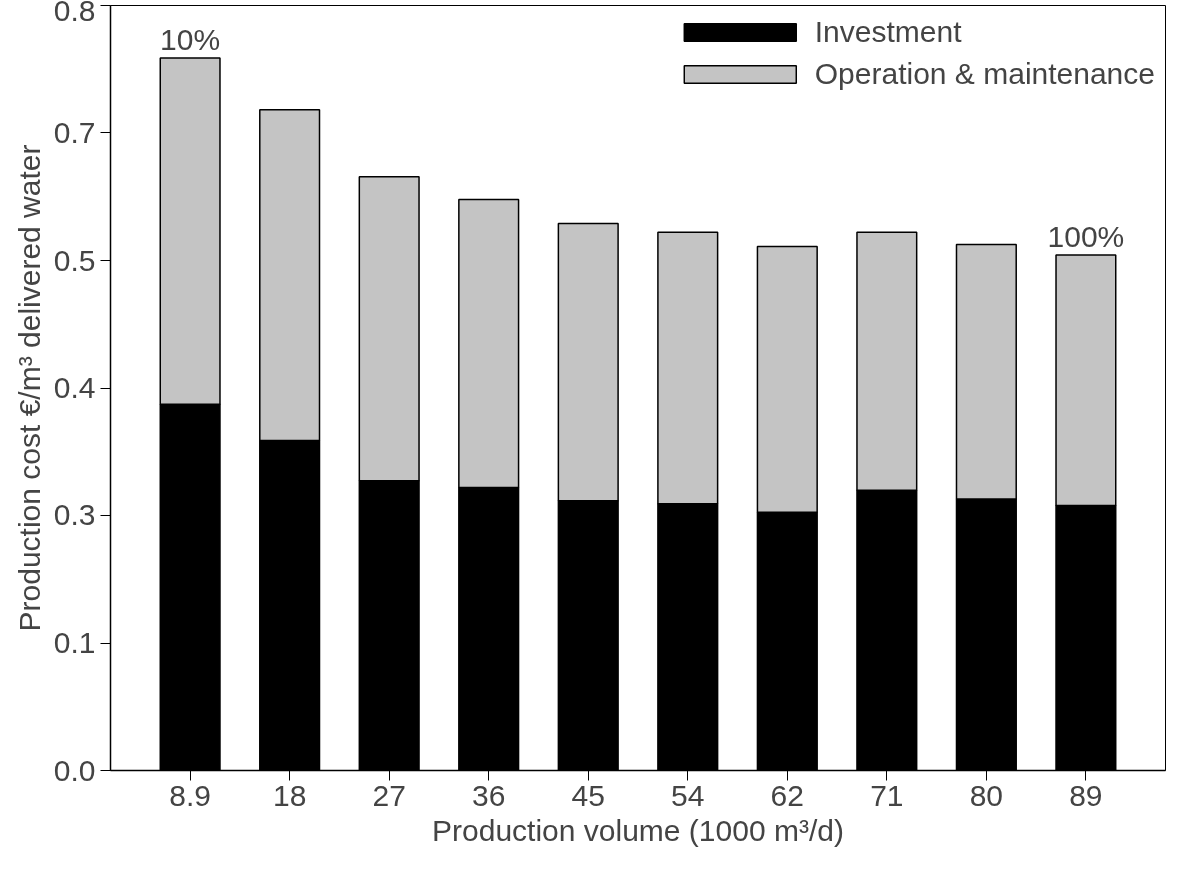 This screenshot has width=1183, height=896. Describe the element at coordinates (389, 795) in the screenshot. I see `x-tick-label: 27` at that location.